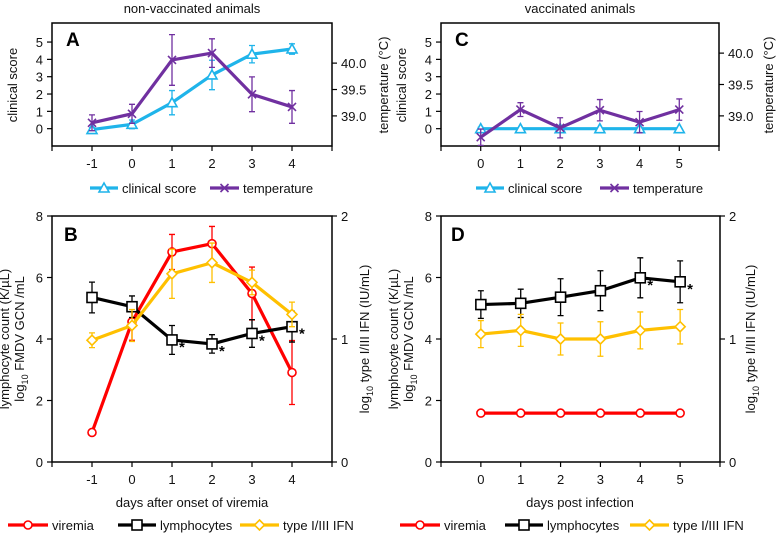  I want to click on y-tick-label: 6, so click(39, 278).